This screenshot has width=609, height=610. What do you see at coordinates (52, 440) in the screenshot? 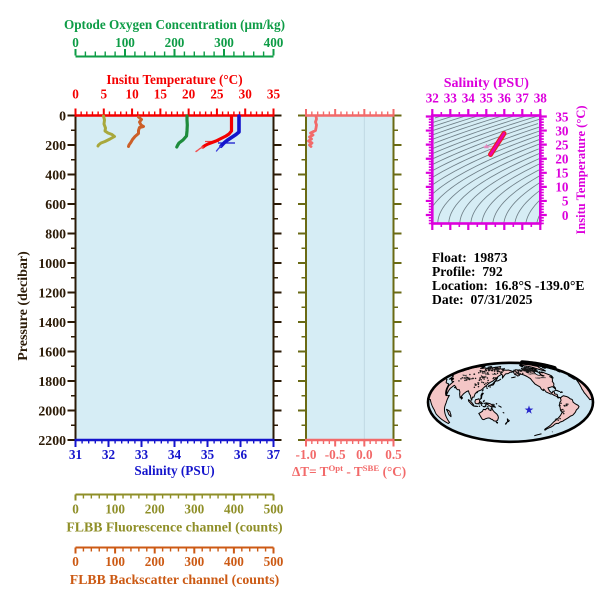
I see `svg-text: 2200` at bounding box center [52, 440].